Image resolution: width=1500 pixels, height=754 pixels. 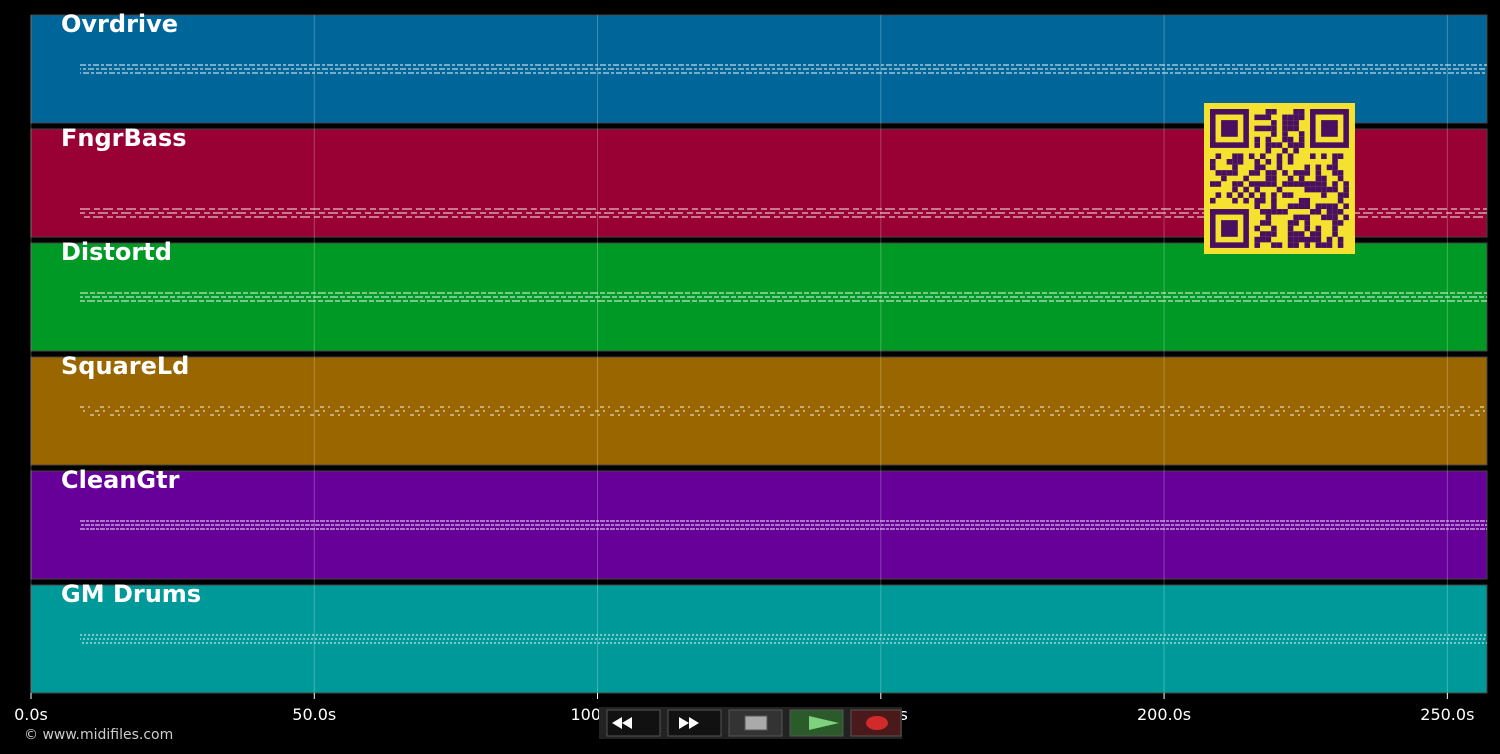 I want to click on rewind-button, so click(x=633, y=723).